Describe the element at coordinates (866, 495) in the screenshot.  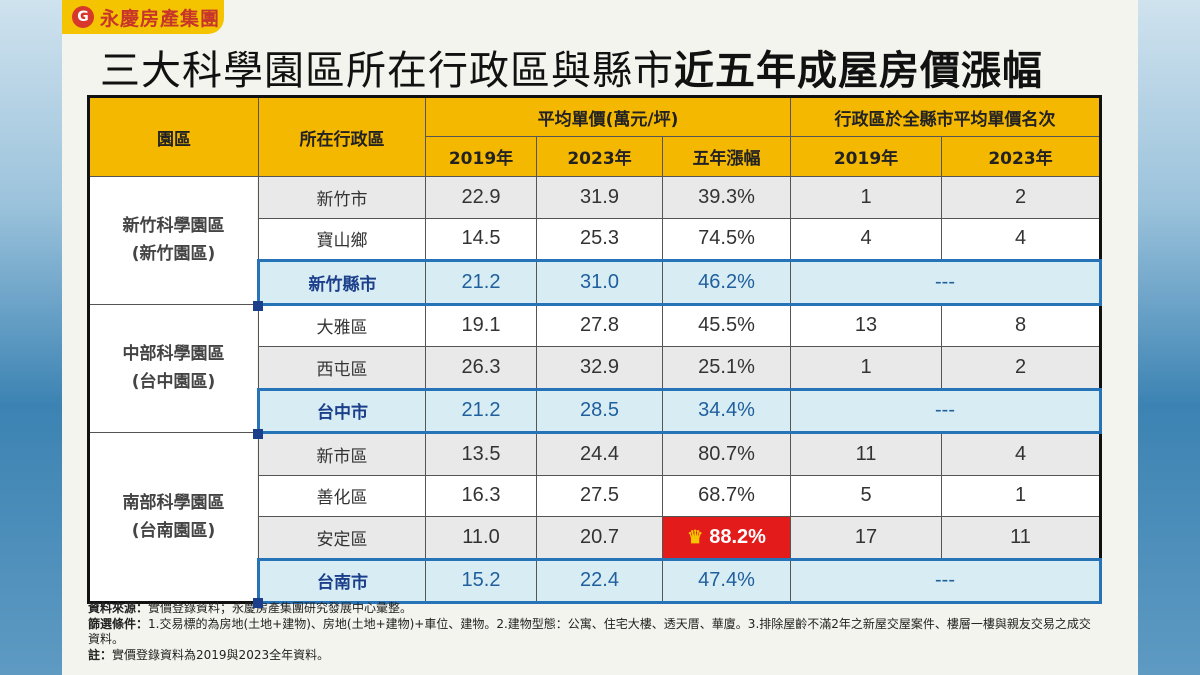
I see `rank-2019-cell: 5` at that location.